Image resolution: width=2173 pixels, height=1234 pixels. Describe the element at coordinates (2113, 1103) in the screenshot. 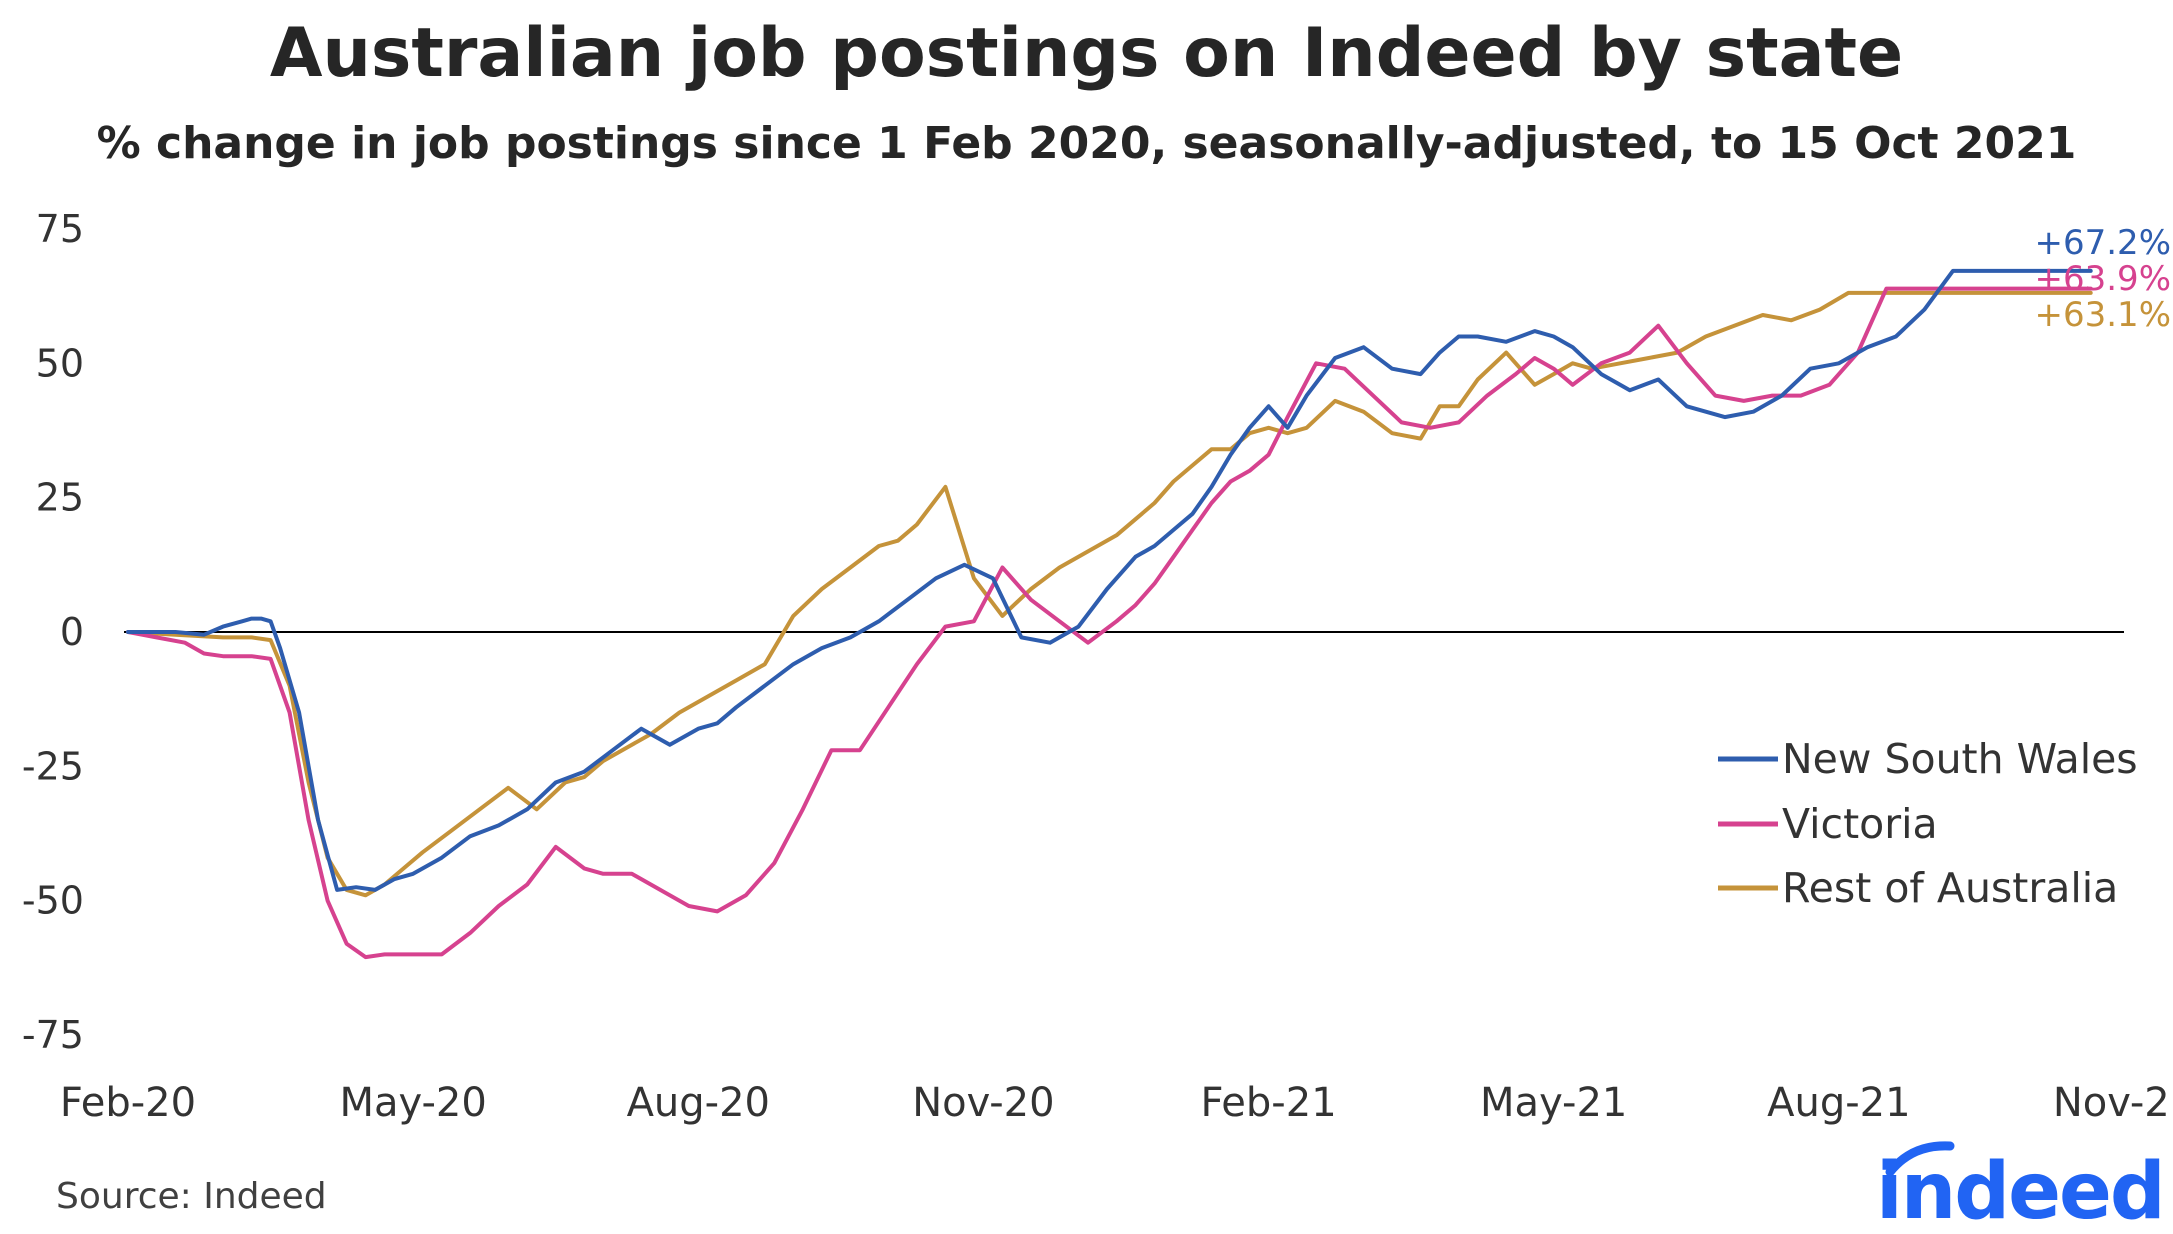

I see `x-tick-label: Nov-21` at that location.